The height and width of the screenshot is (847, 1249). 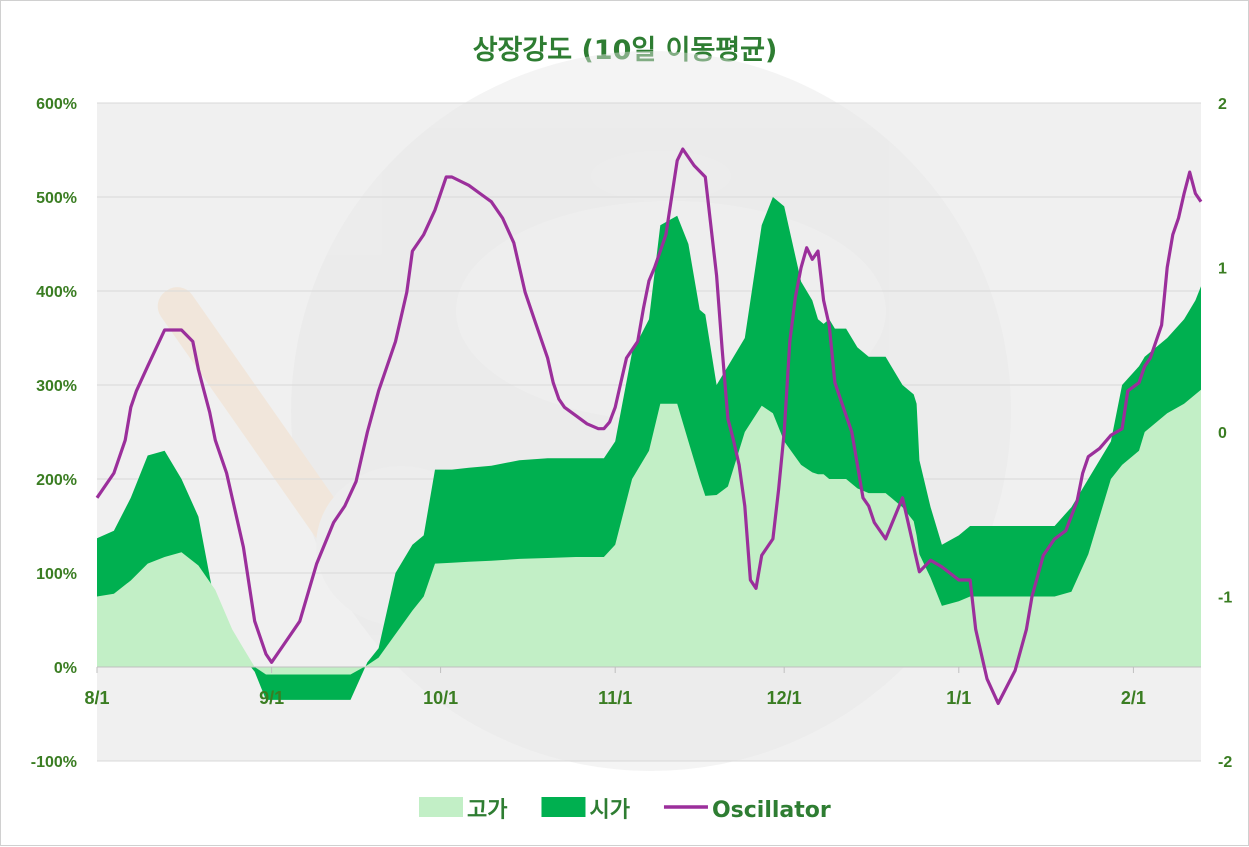 What do you see at coordinates (56, 198) in the screenshot?
I see `y-tick-label: 500%` at bounding box center [56, 198].